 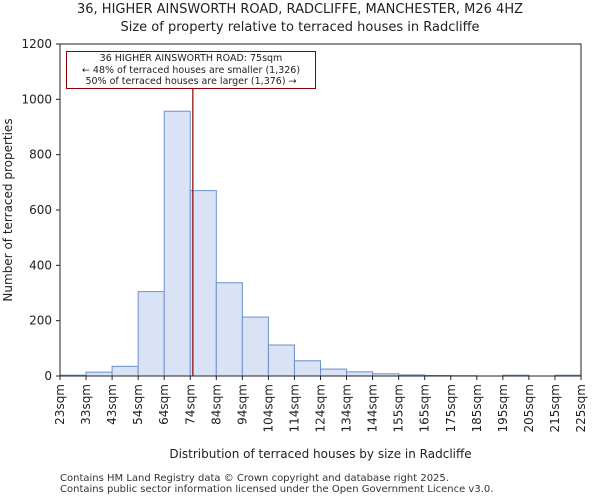 I want to click on y-tick-label: 0, so click(x=48, y=376).